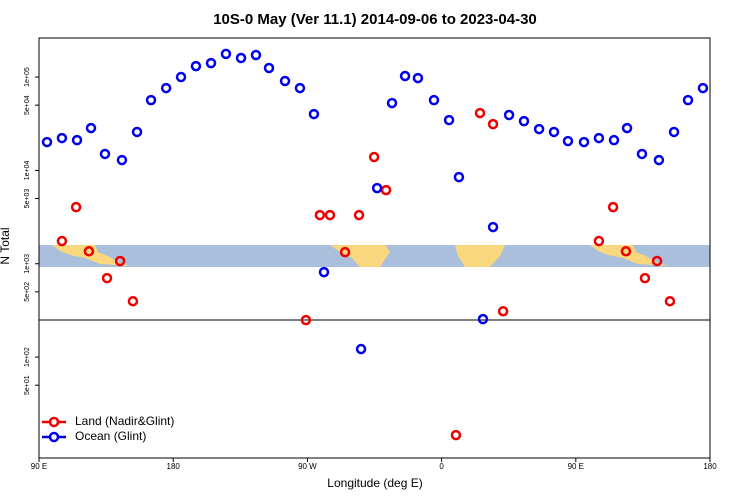  I want to click on x-tick-label: 90 W, so click(307, 466).